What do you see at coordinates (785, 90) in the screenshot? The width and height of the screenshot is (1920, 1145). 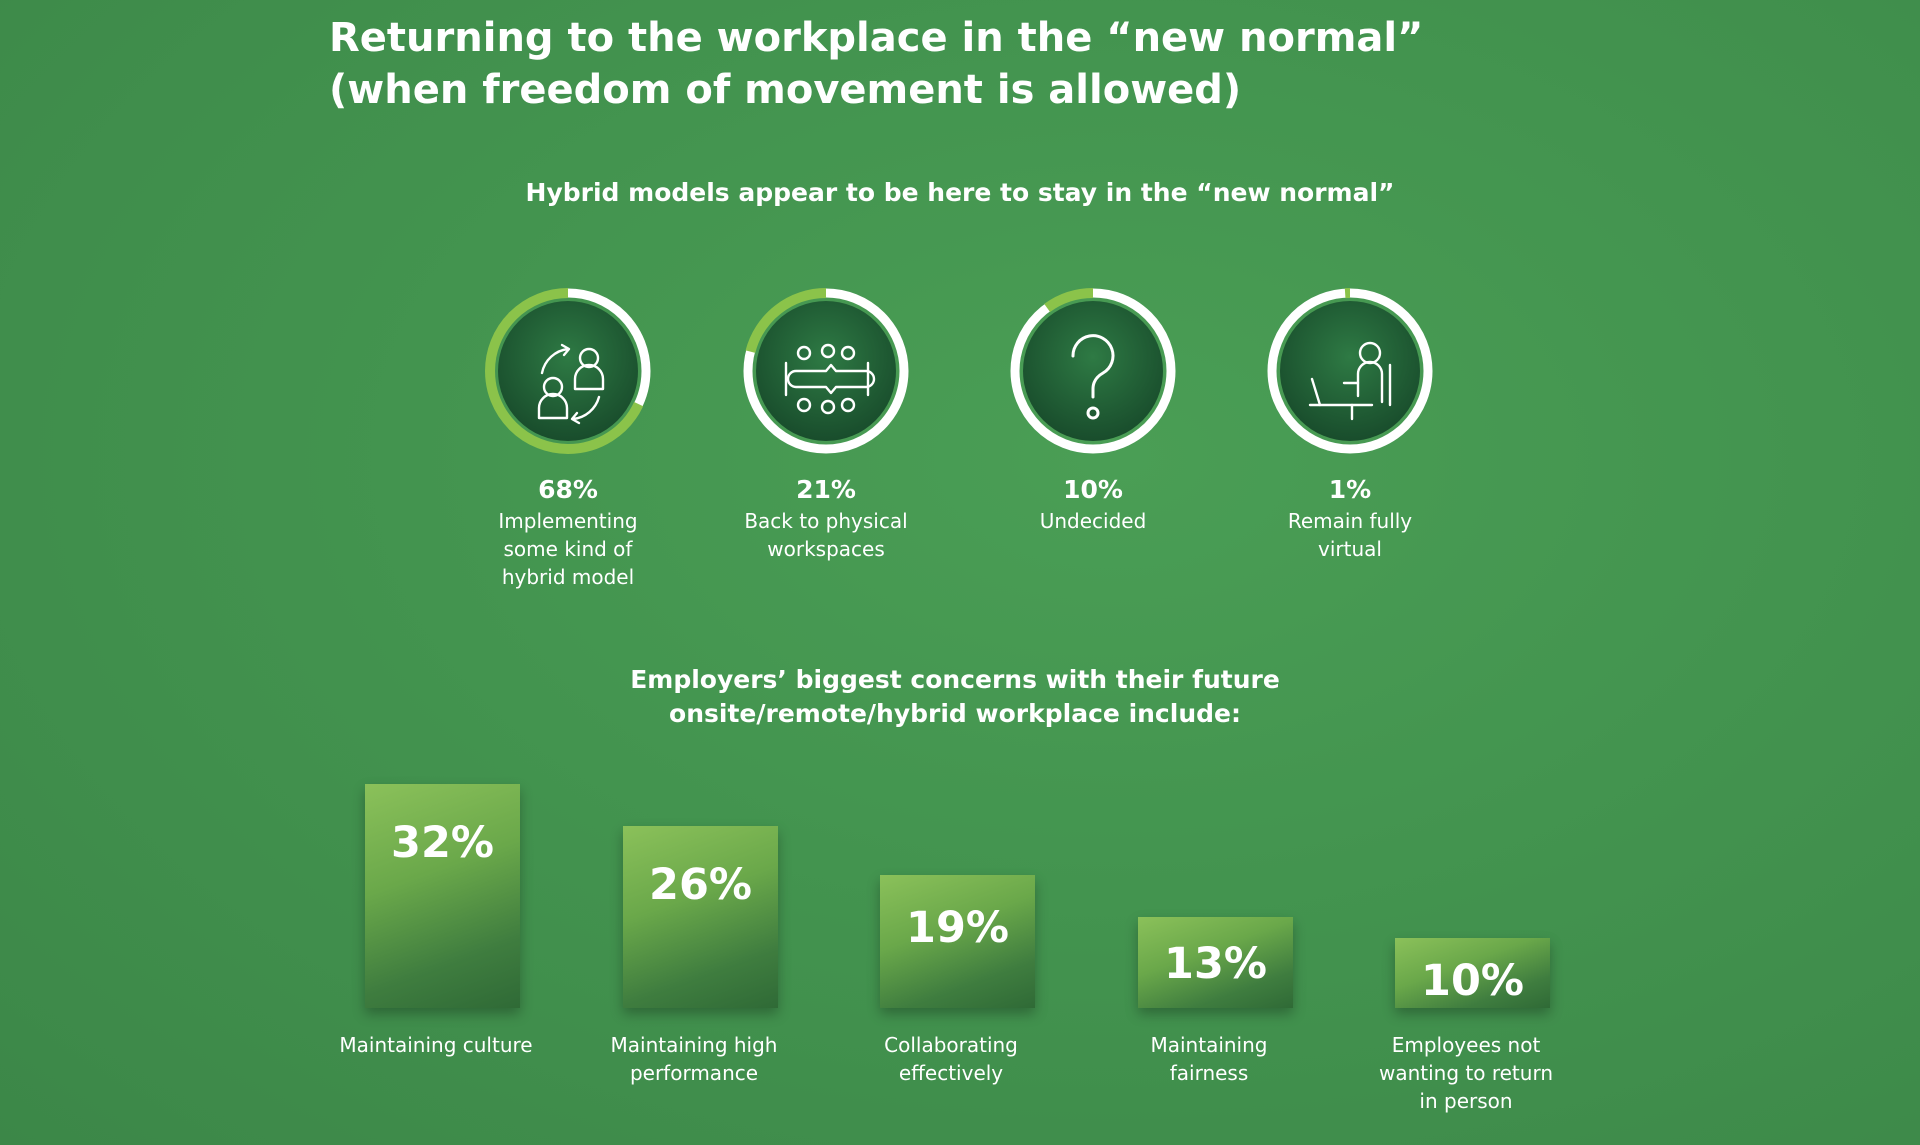 I see `page-title-line-2: (when freedom of movement is allowed)` at bounding box center [785, 90].